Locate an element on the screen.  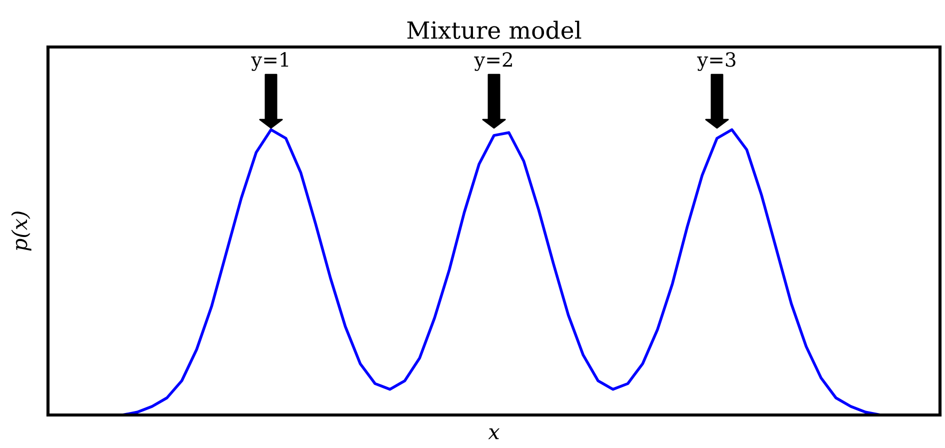
y-axis-title: p(x) is located at coordinates (21, 231).